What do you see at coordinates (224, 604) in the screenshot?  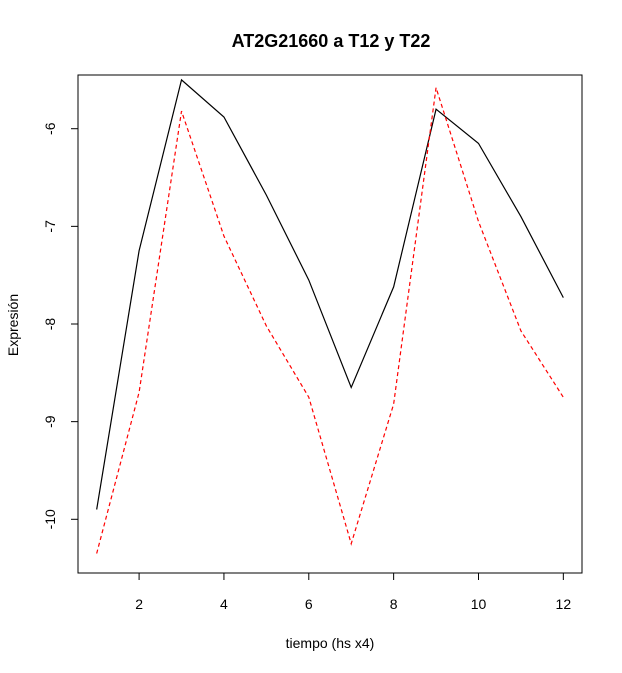 I see `x-tick-label: 4` at bounding box center [224, 604].